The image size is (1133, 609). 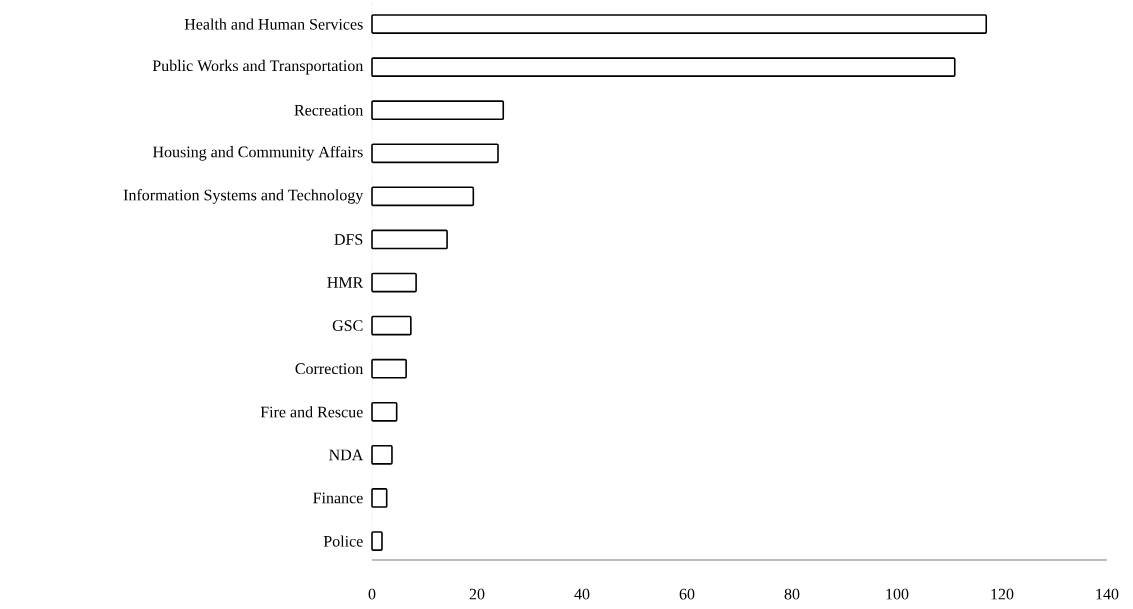 I want to click on x-tick-label: 0, so click(x=372, y=594).